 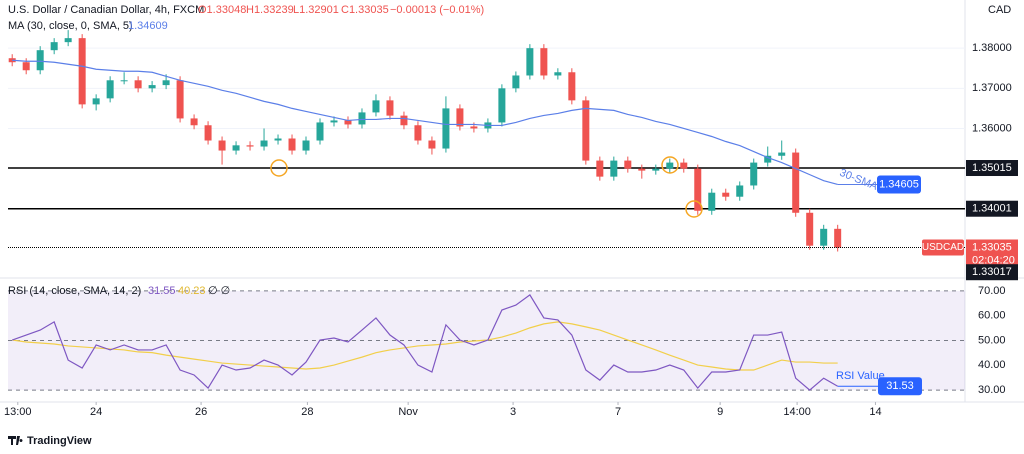 What do you see at coordinates (148, 26) in the screenshot?
I see `ma-legend-value: 1.34609` at bounding box center [148, 26].